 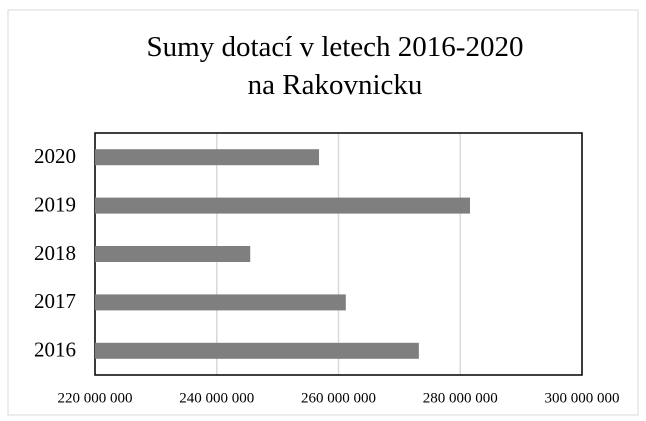 What do you see at coordinates (338, 398) in the screenshot?
I see `x-tick-label: 260 000 000` at bounding box center [338, 398].